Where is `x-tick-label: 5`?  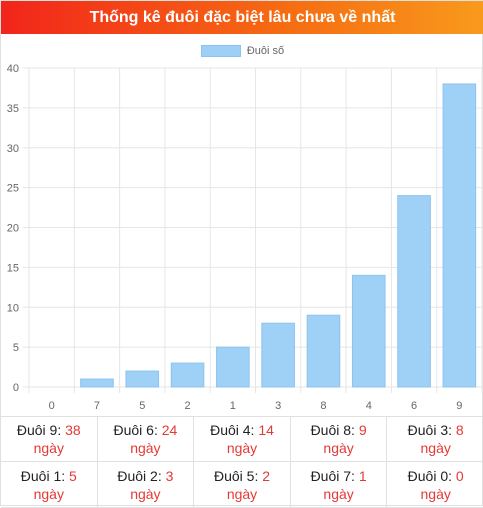
x-tick-label: 5 is located at coordinates (142, 406).